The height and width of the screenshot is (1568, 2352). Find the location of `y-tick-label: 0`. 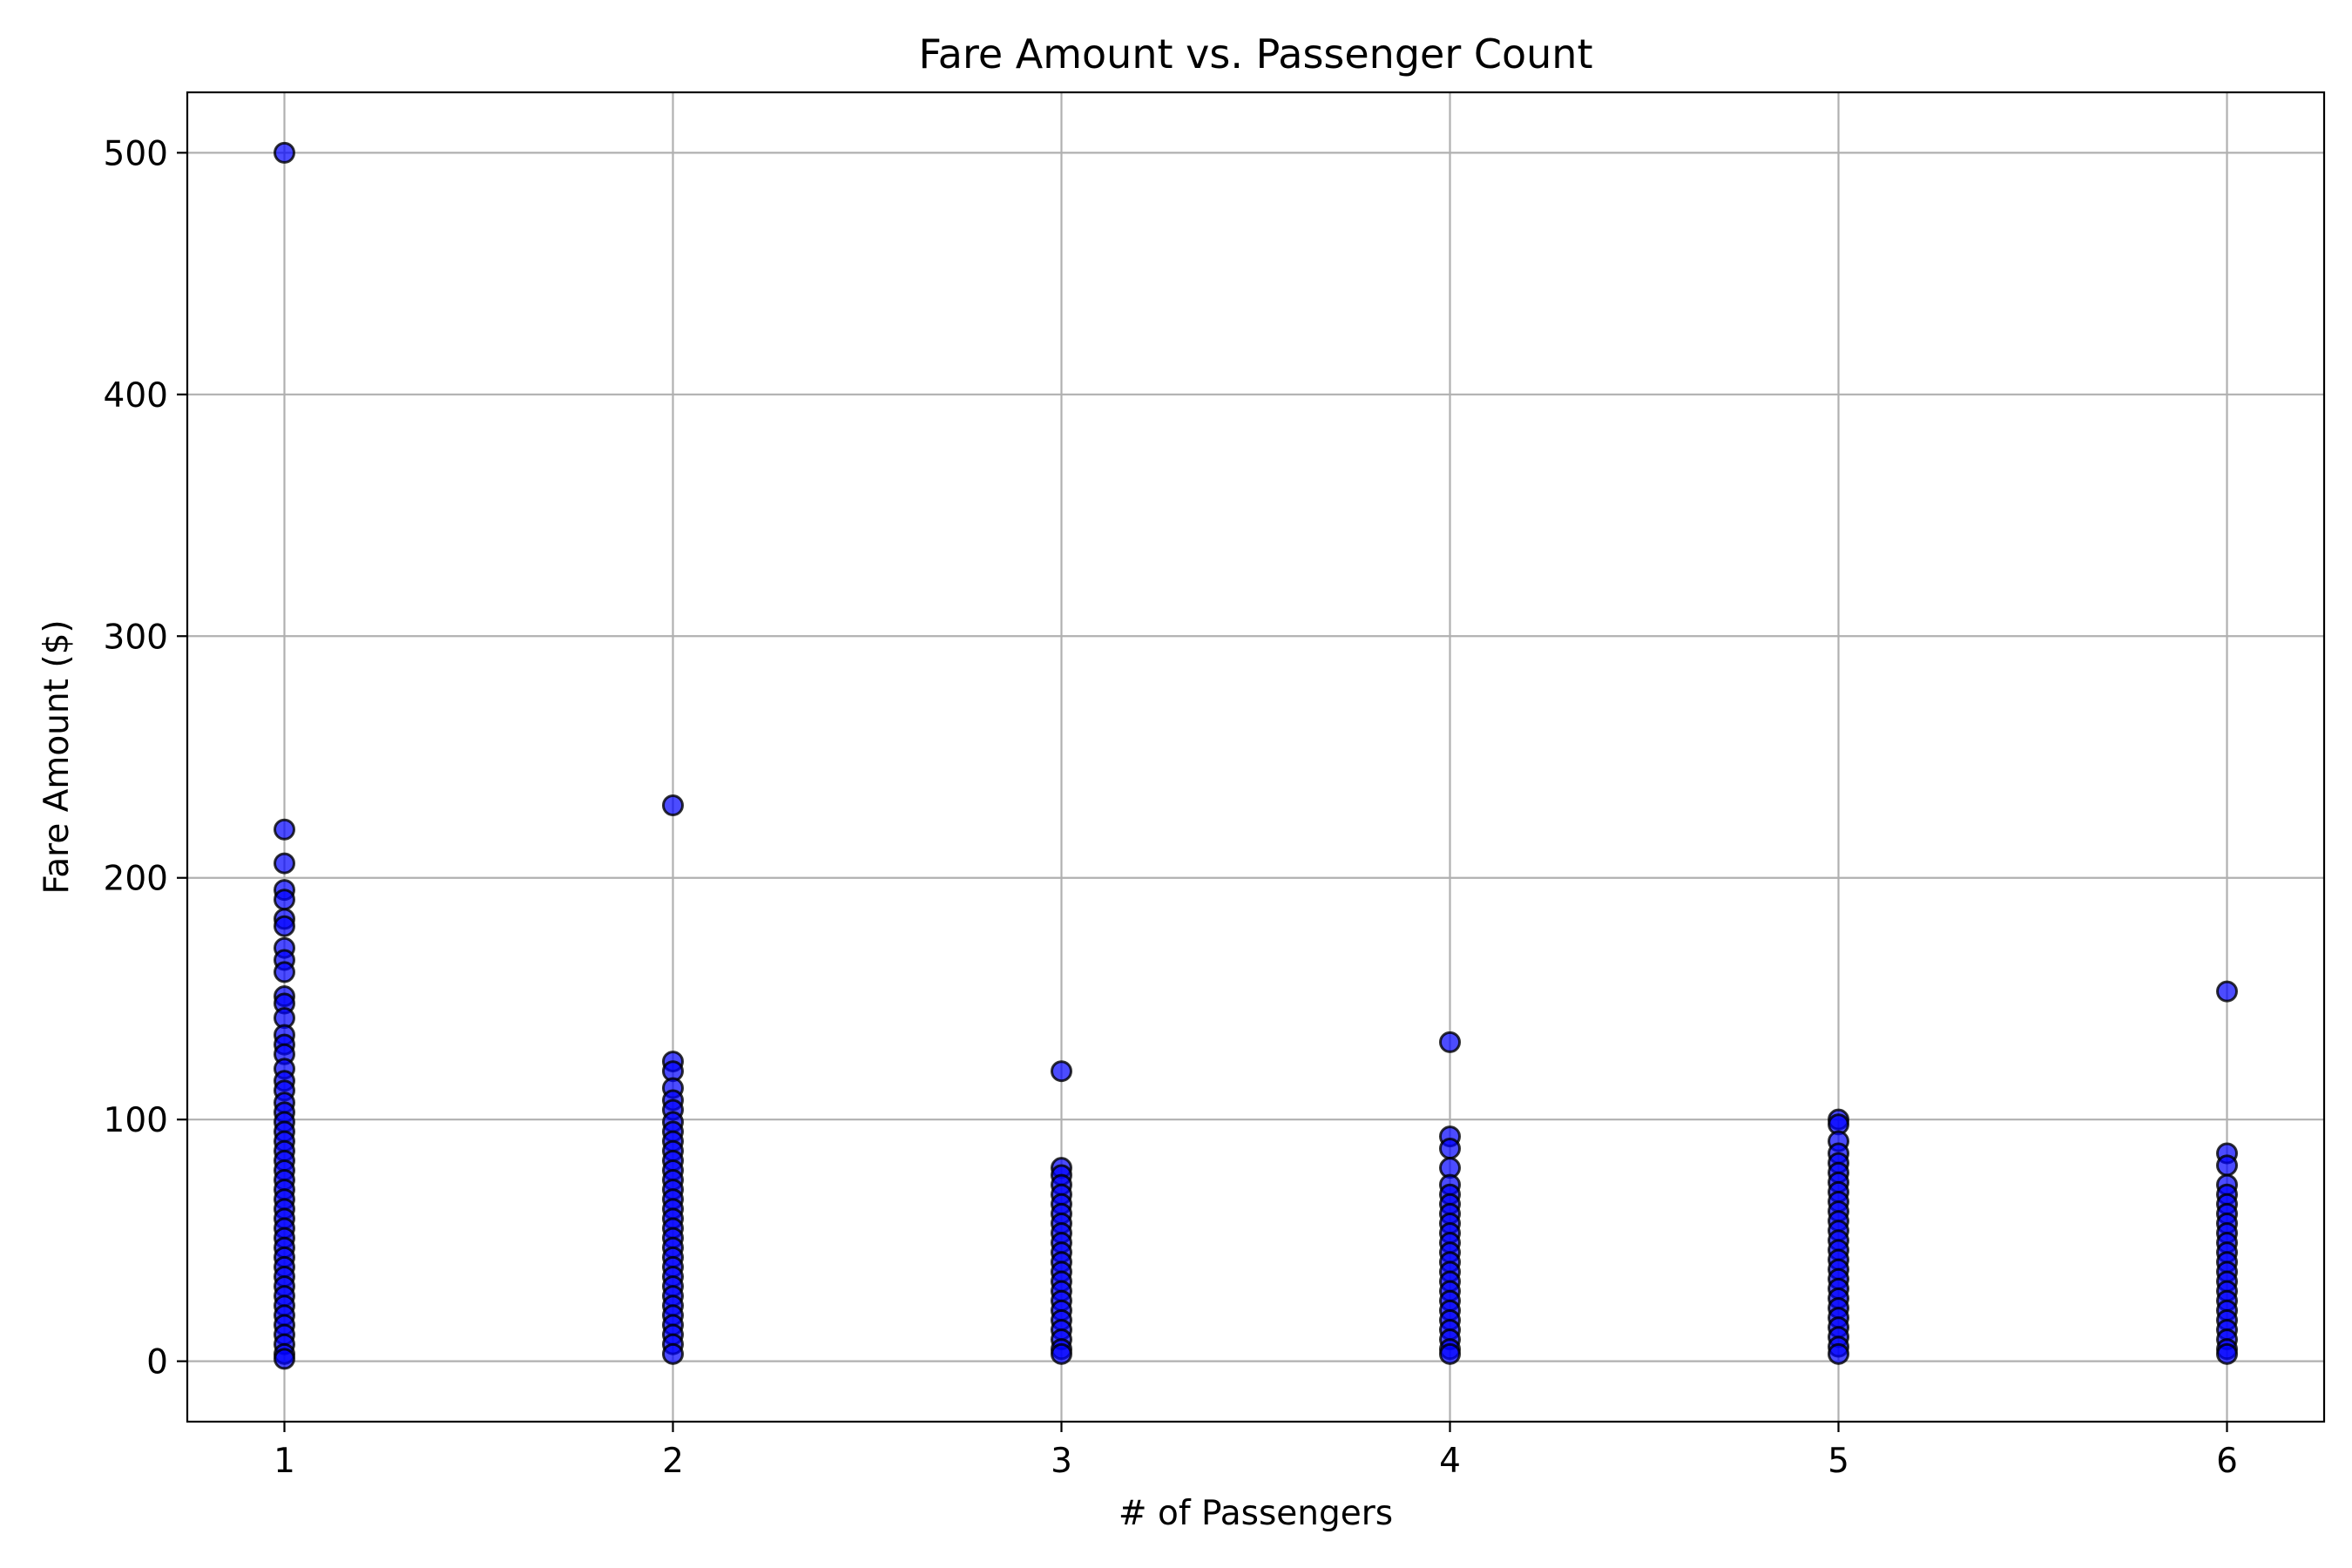

y-tick-label: 0 is located at coordinates (157, 1362).